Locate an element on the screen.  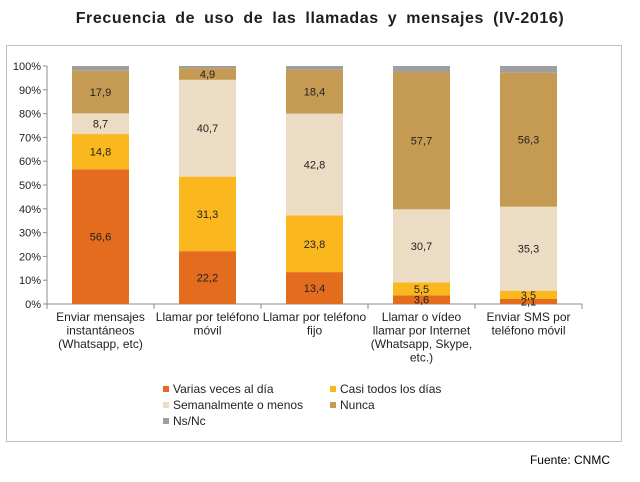
data-label: 31,3 is located at coordinates (207, 215).